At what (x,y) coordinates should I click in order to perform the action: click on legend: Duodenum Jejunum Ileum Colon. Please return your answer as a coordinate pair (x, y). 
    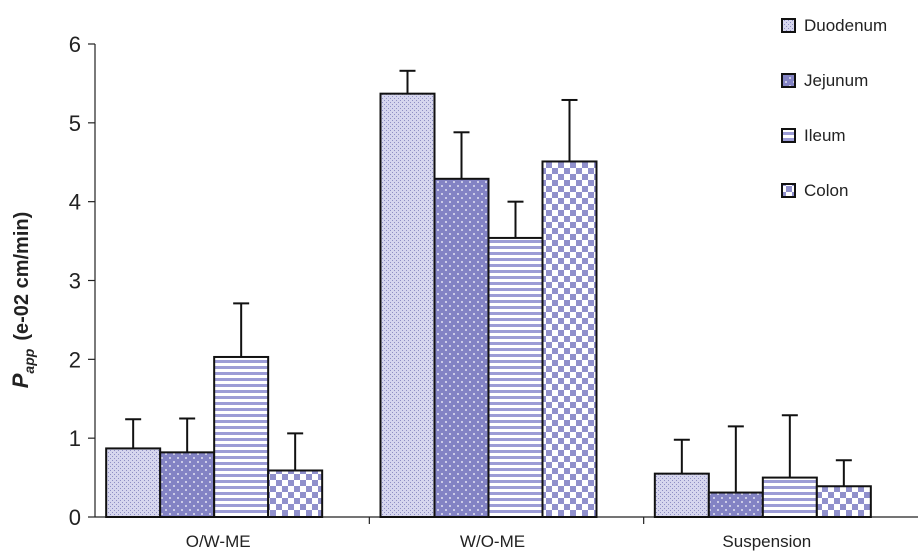
    Looking at the image, I should click on (834, 108).